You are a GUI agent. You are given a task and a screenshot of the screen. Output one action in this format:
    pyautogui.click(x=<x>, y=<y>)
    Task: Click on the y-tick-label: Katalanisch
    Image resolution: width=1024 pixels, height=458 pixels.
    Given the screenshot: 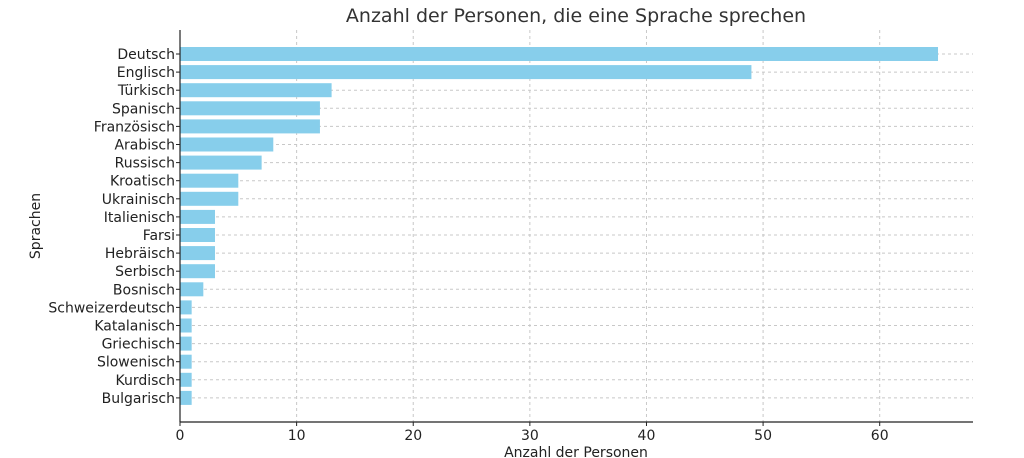 What is the action you would take?
    pyautogui.click(x=134, y=327)
    